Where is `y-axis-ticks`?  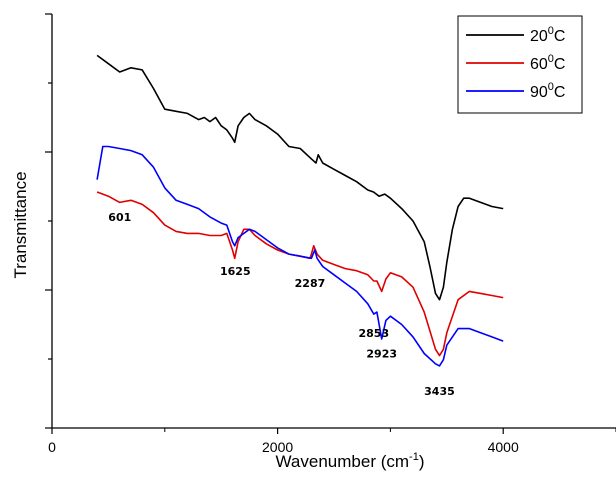
y-axis-ticks is located at coordinates (48, 221).